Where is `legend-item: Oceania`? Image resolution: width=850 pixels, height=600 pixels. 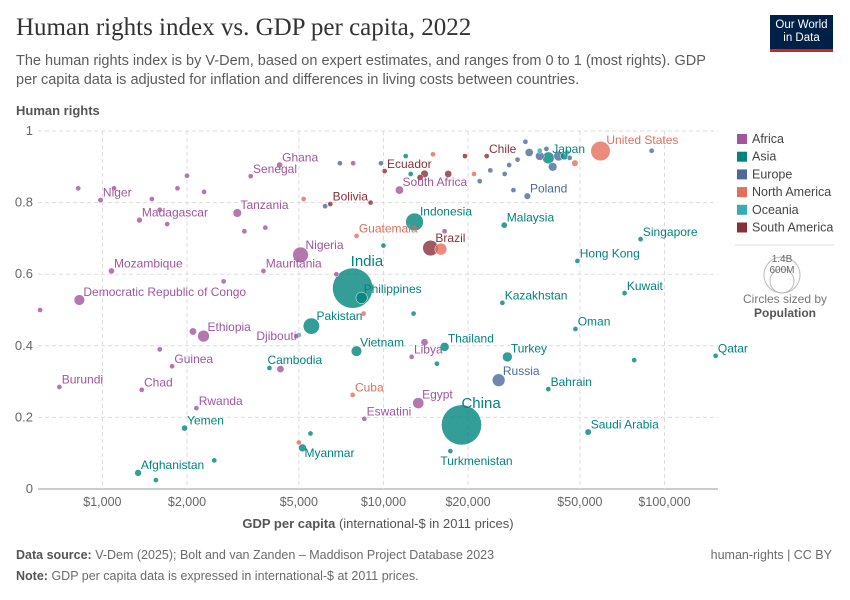 legend-item: Oceania is located at coordinates (775, 210).